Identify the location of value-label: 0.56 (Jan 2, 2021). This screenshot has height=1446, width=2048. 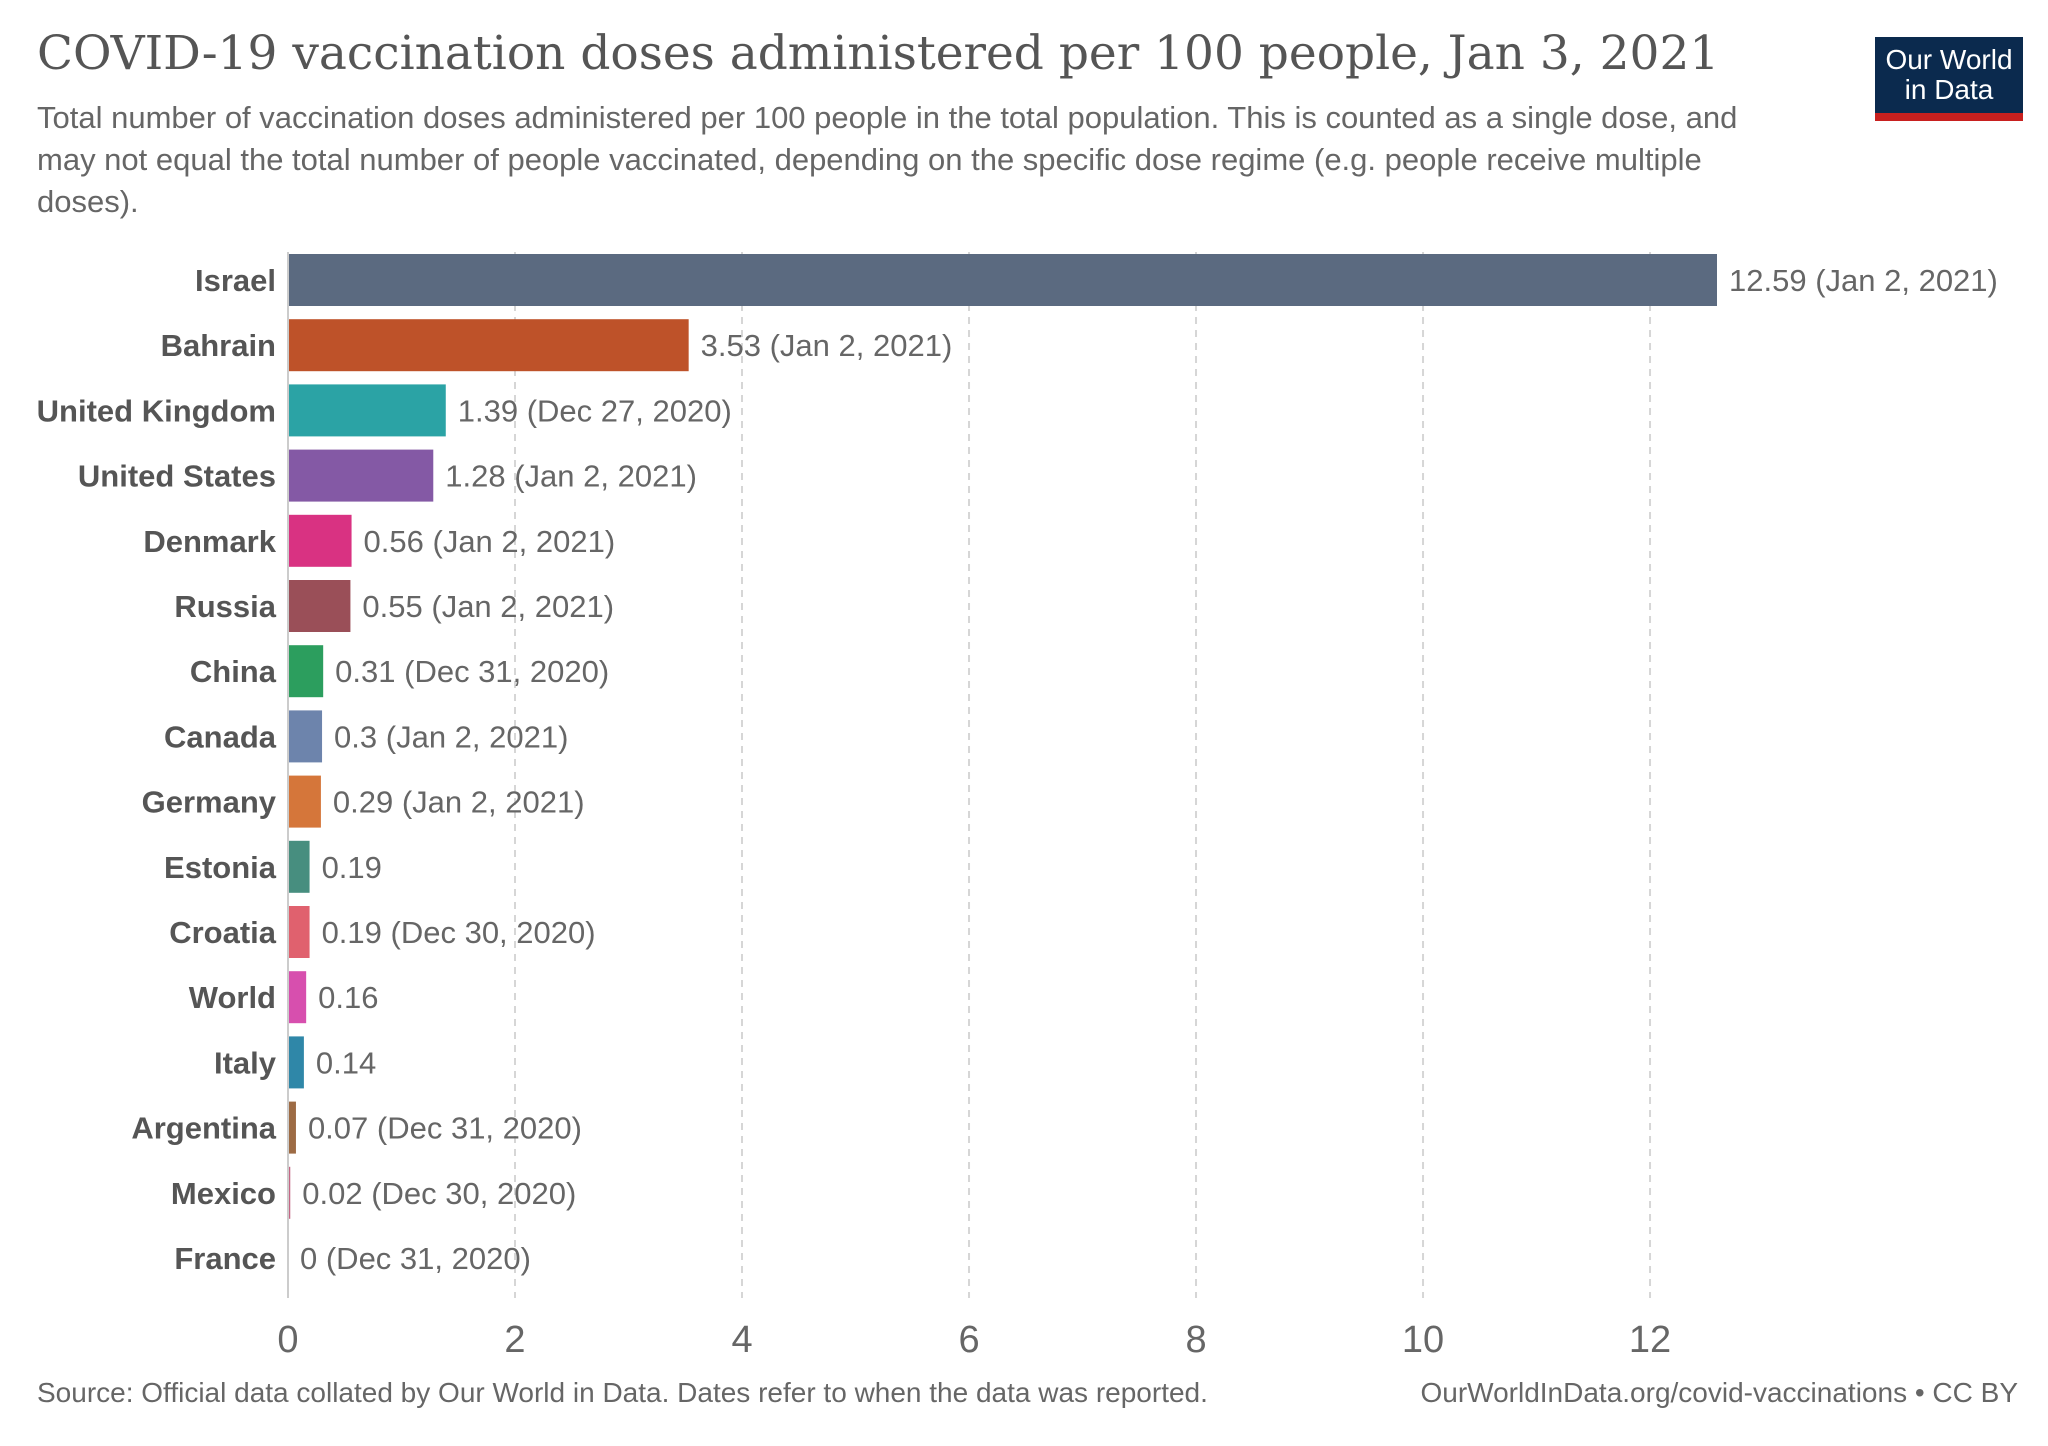
(490, 541).